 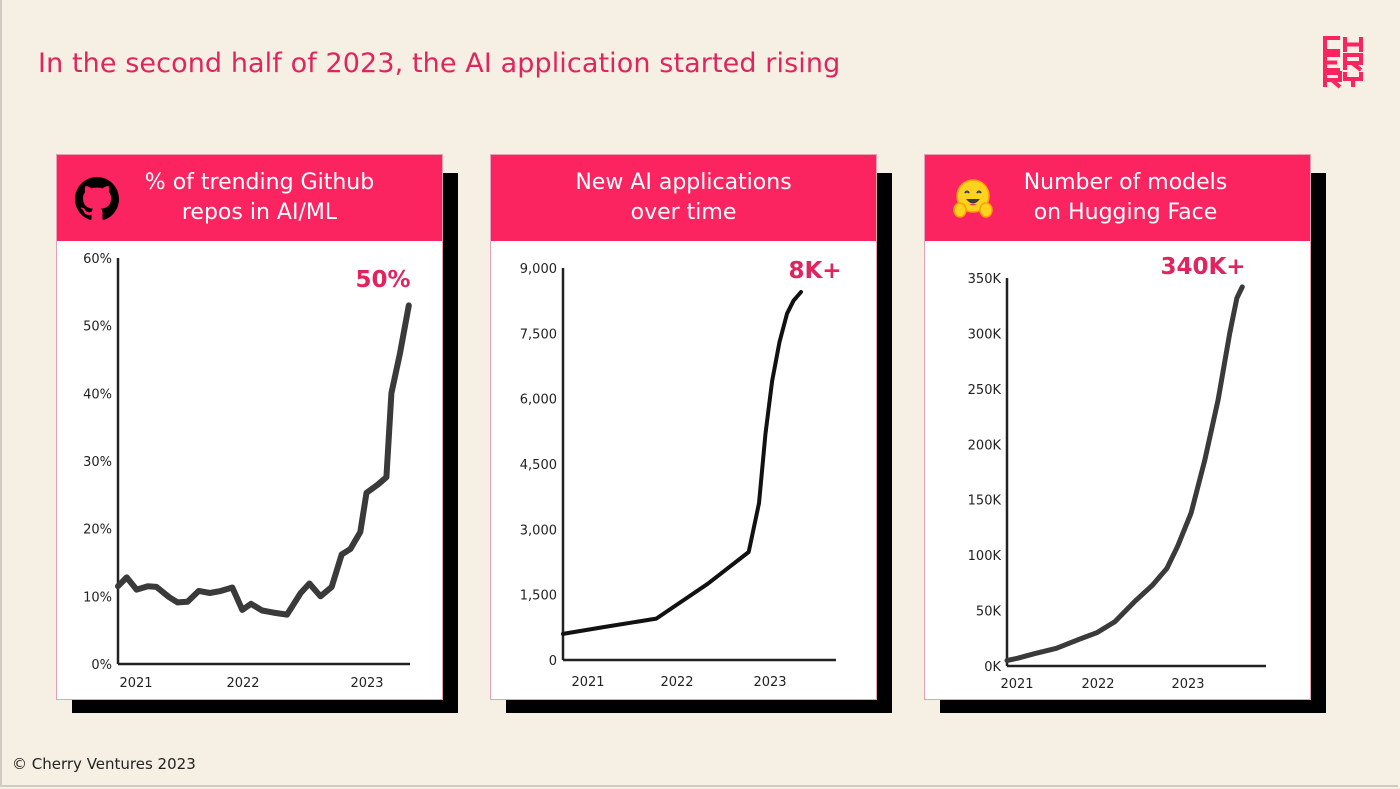 I want to click on highlight-value: 340K+, so click(x=1202, y=267).